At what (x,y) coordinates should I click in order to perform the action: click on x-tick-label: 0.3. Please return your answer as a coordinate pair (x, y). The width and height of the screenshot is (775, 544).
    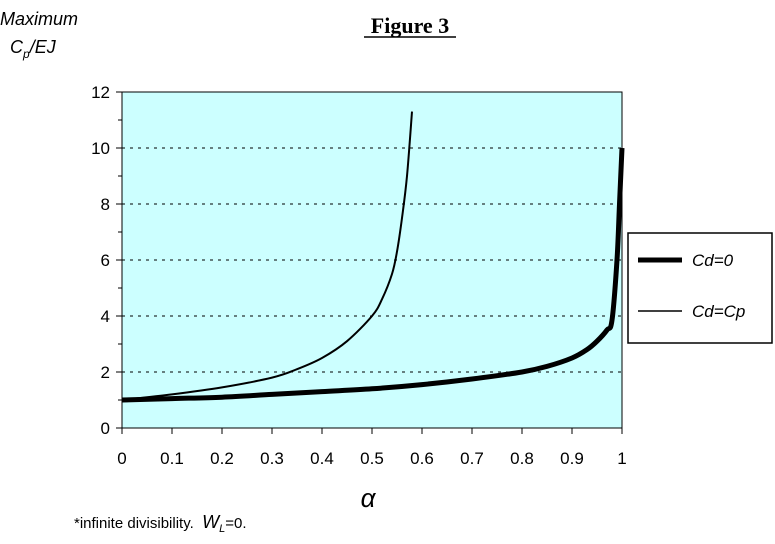
    Looking at the image, I should click on (272, 458).